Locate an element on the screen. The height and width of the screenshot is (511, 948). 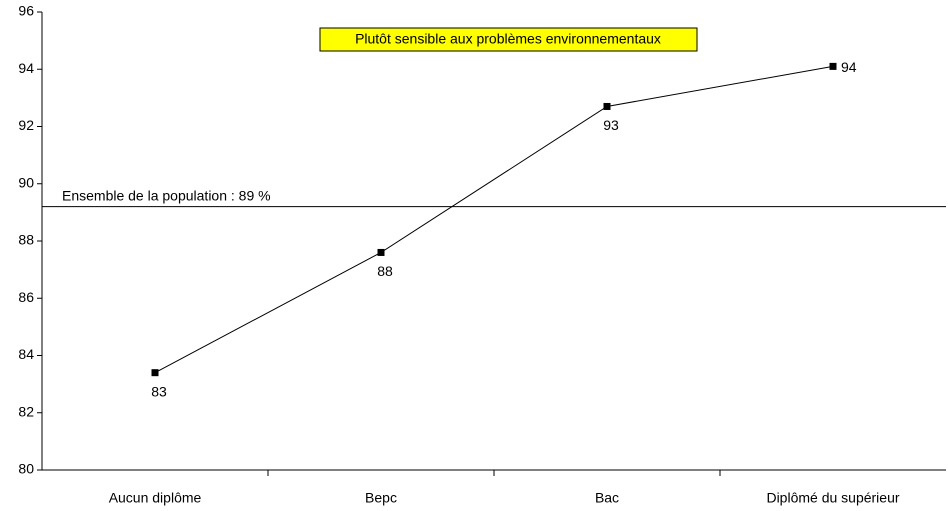
y-tick-label: 86 is located at coordinates (26, 297).